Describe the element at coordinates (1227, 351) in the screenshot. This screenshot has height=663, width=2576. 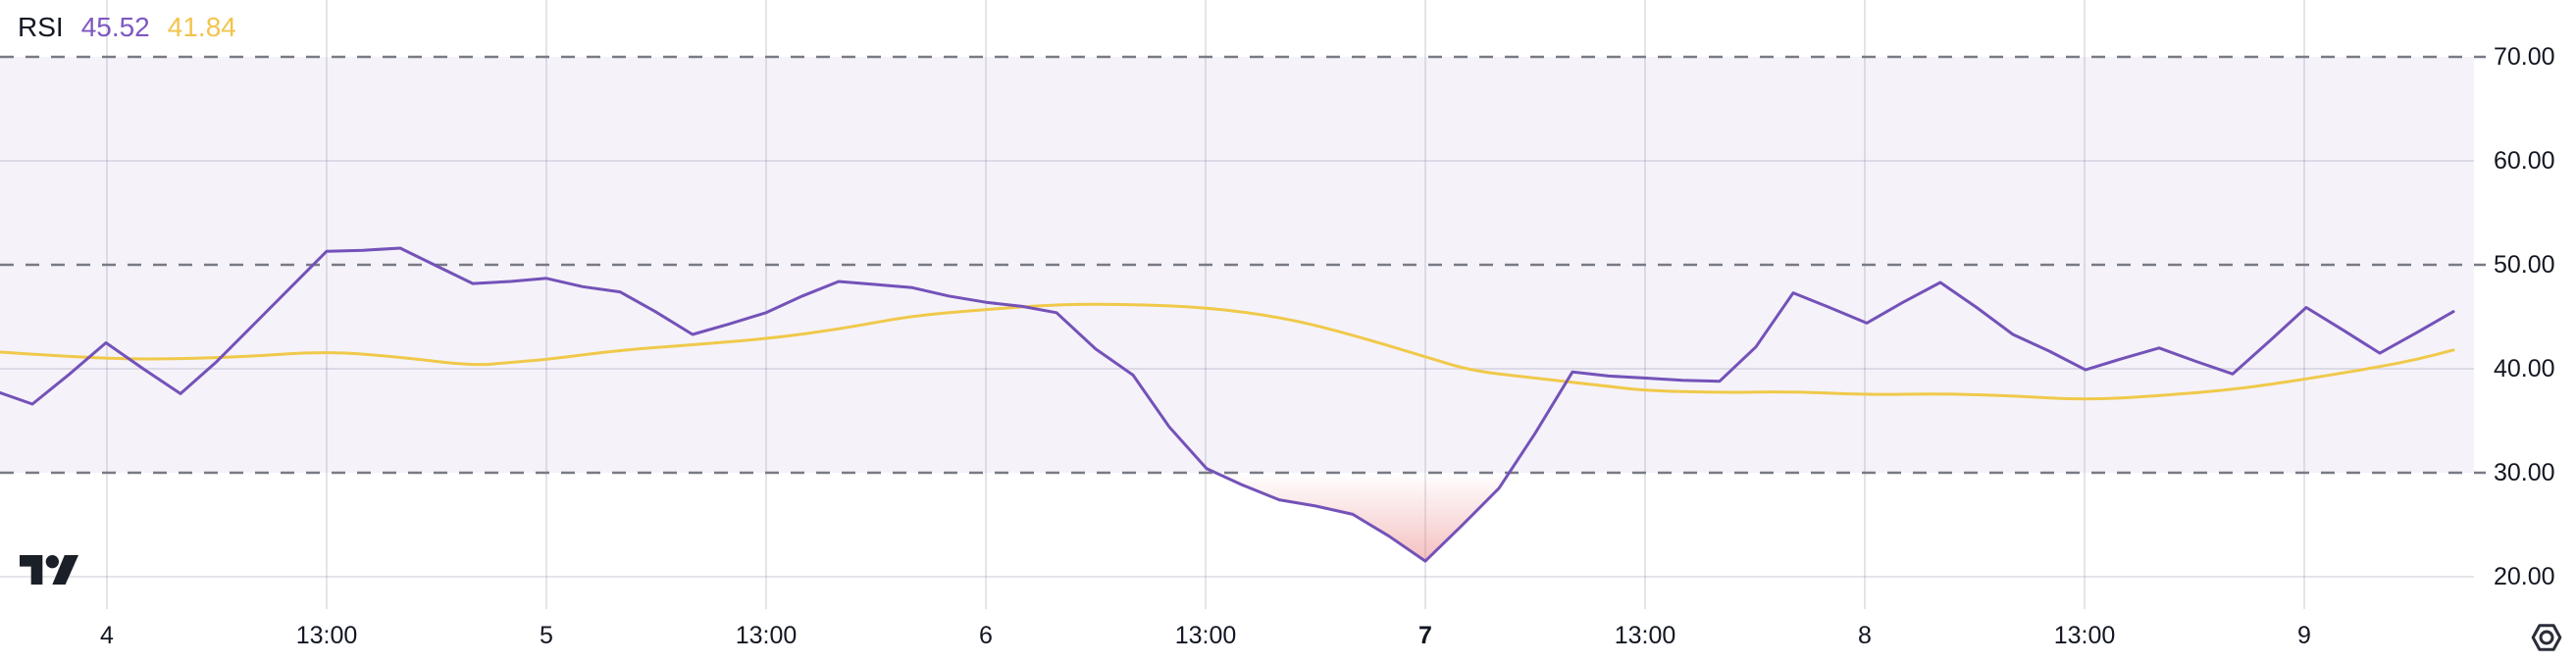
I see `rsi-ma-line` at that location.